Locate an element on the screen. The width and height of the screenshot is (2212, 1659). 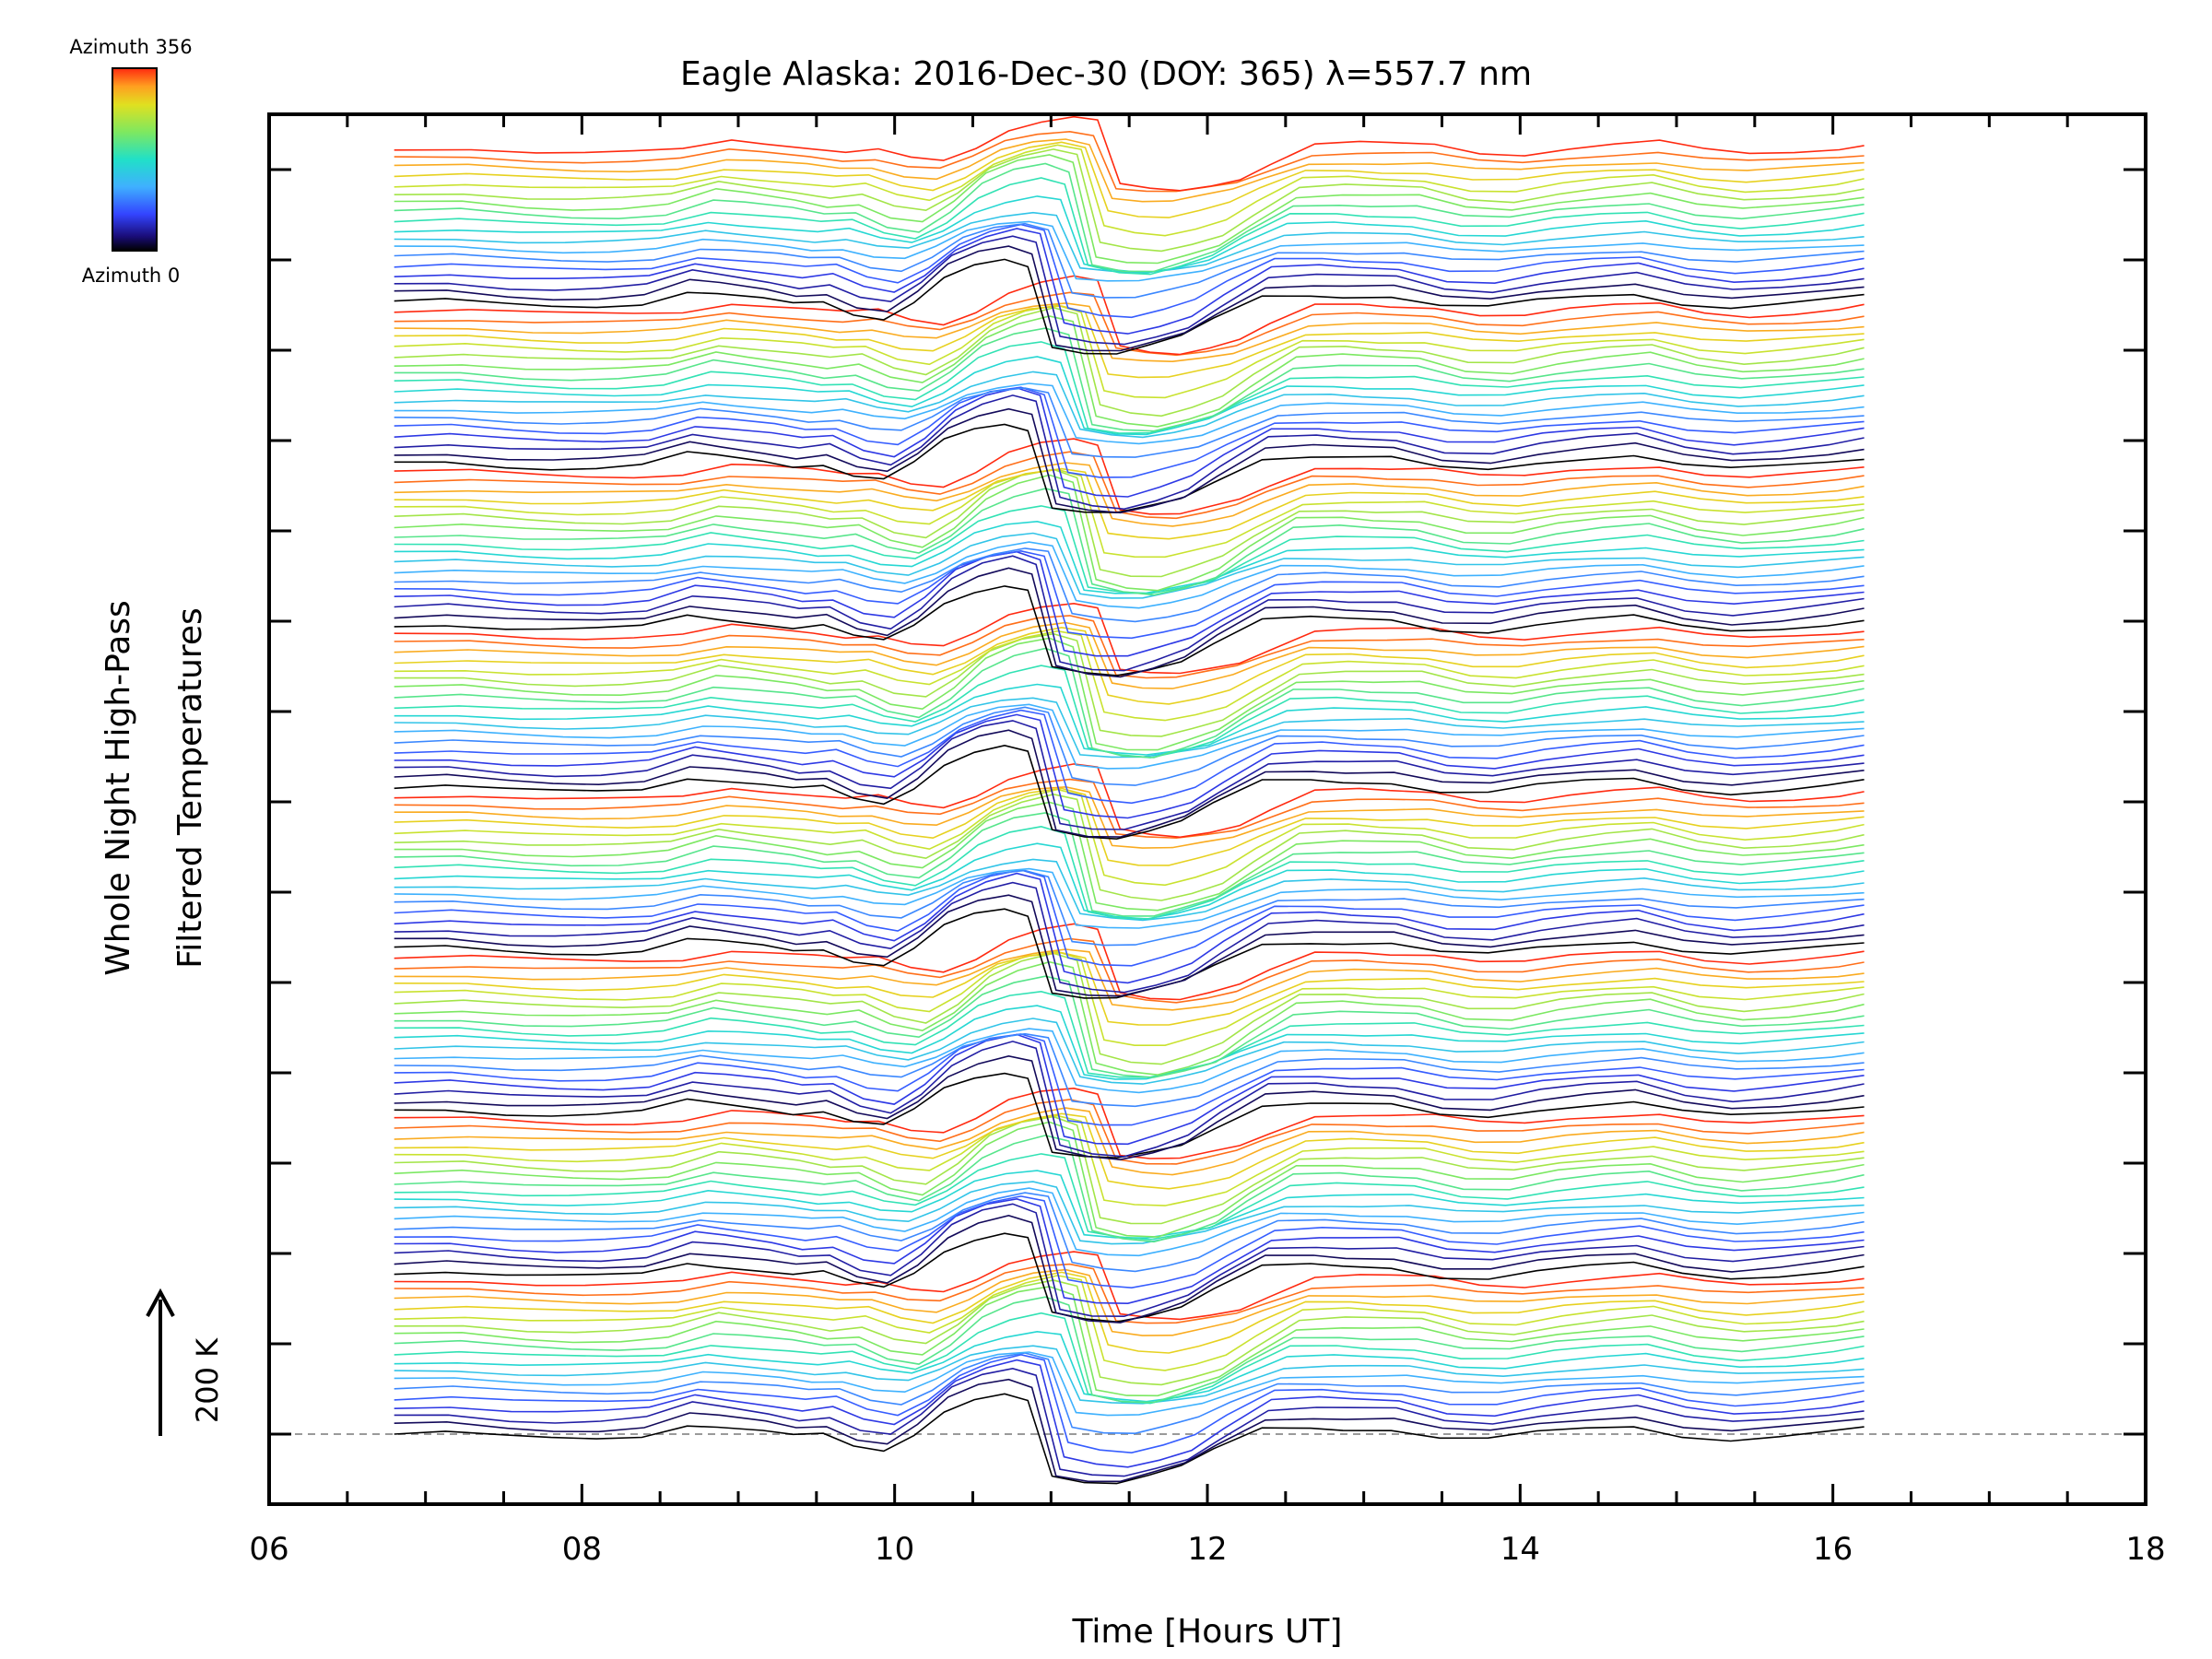
scale-arrow-icon is located at coordinates (160, 1302).